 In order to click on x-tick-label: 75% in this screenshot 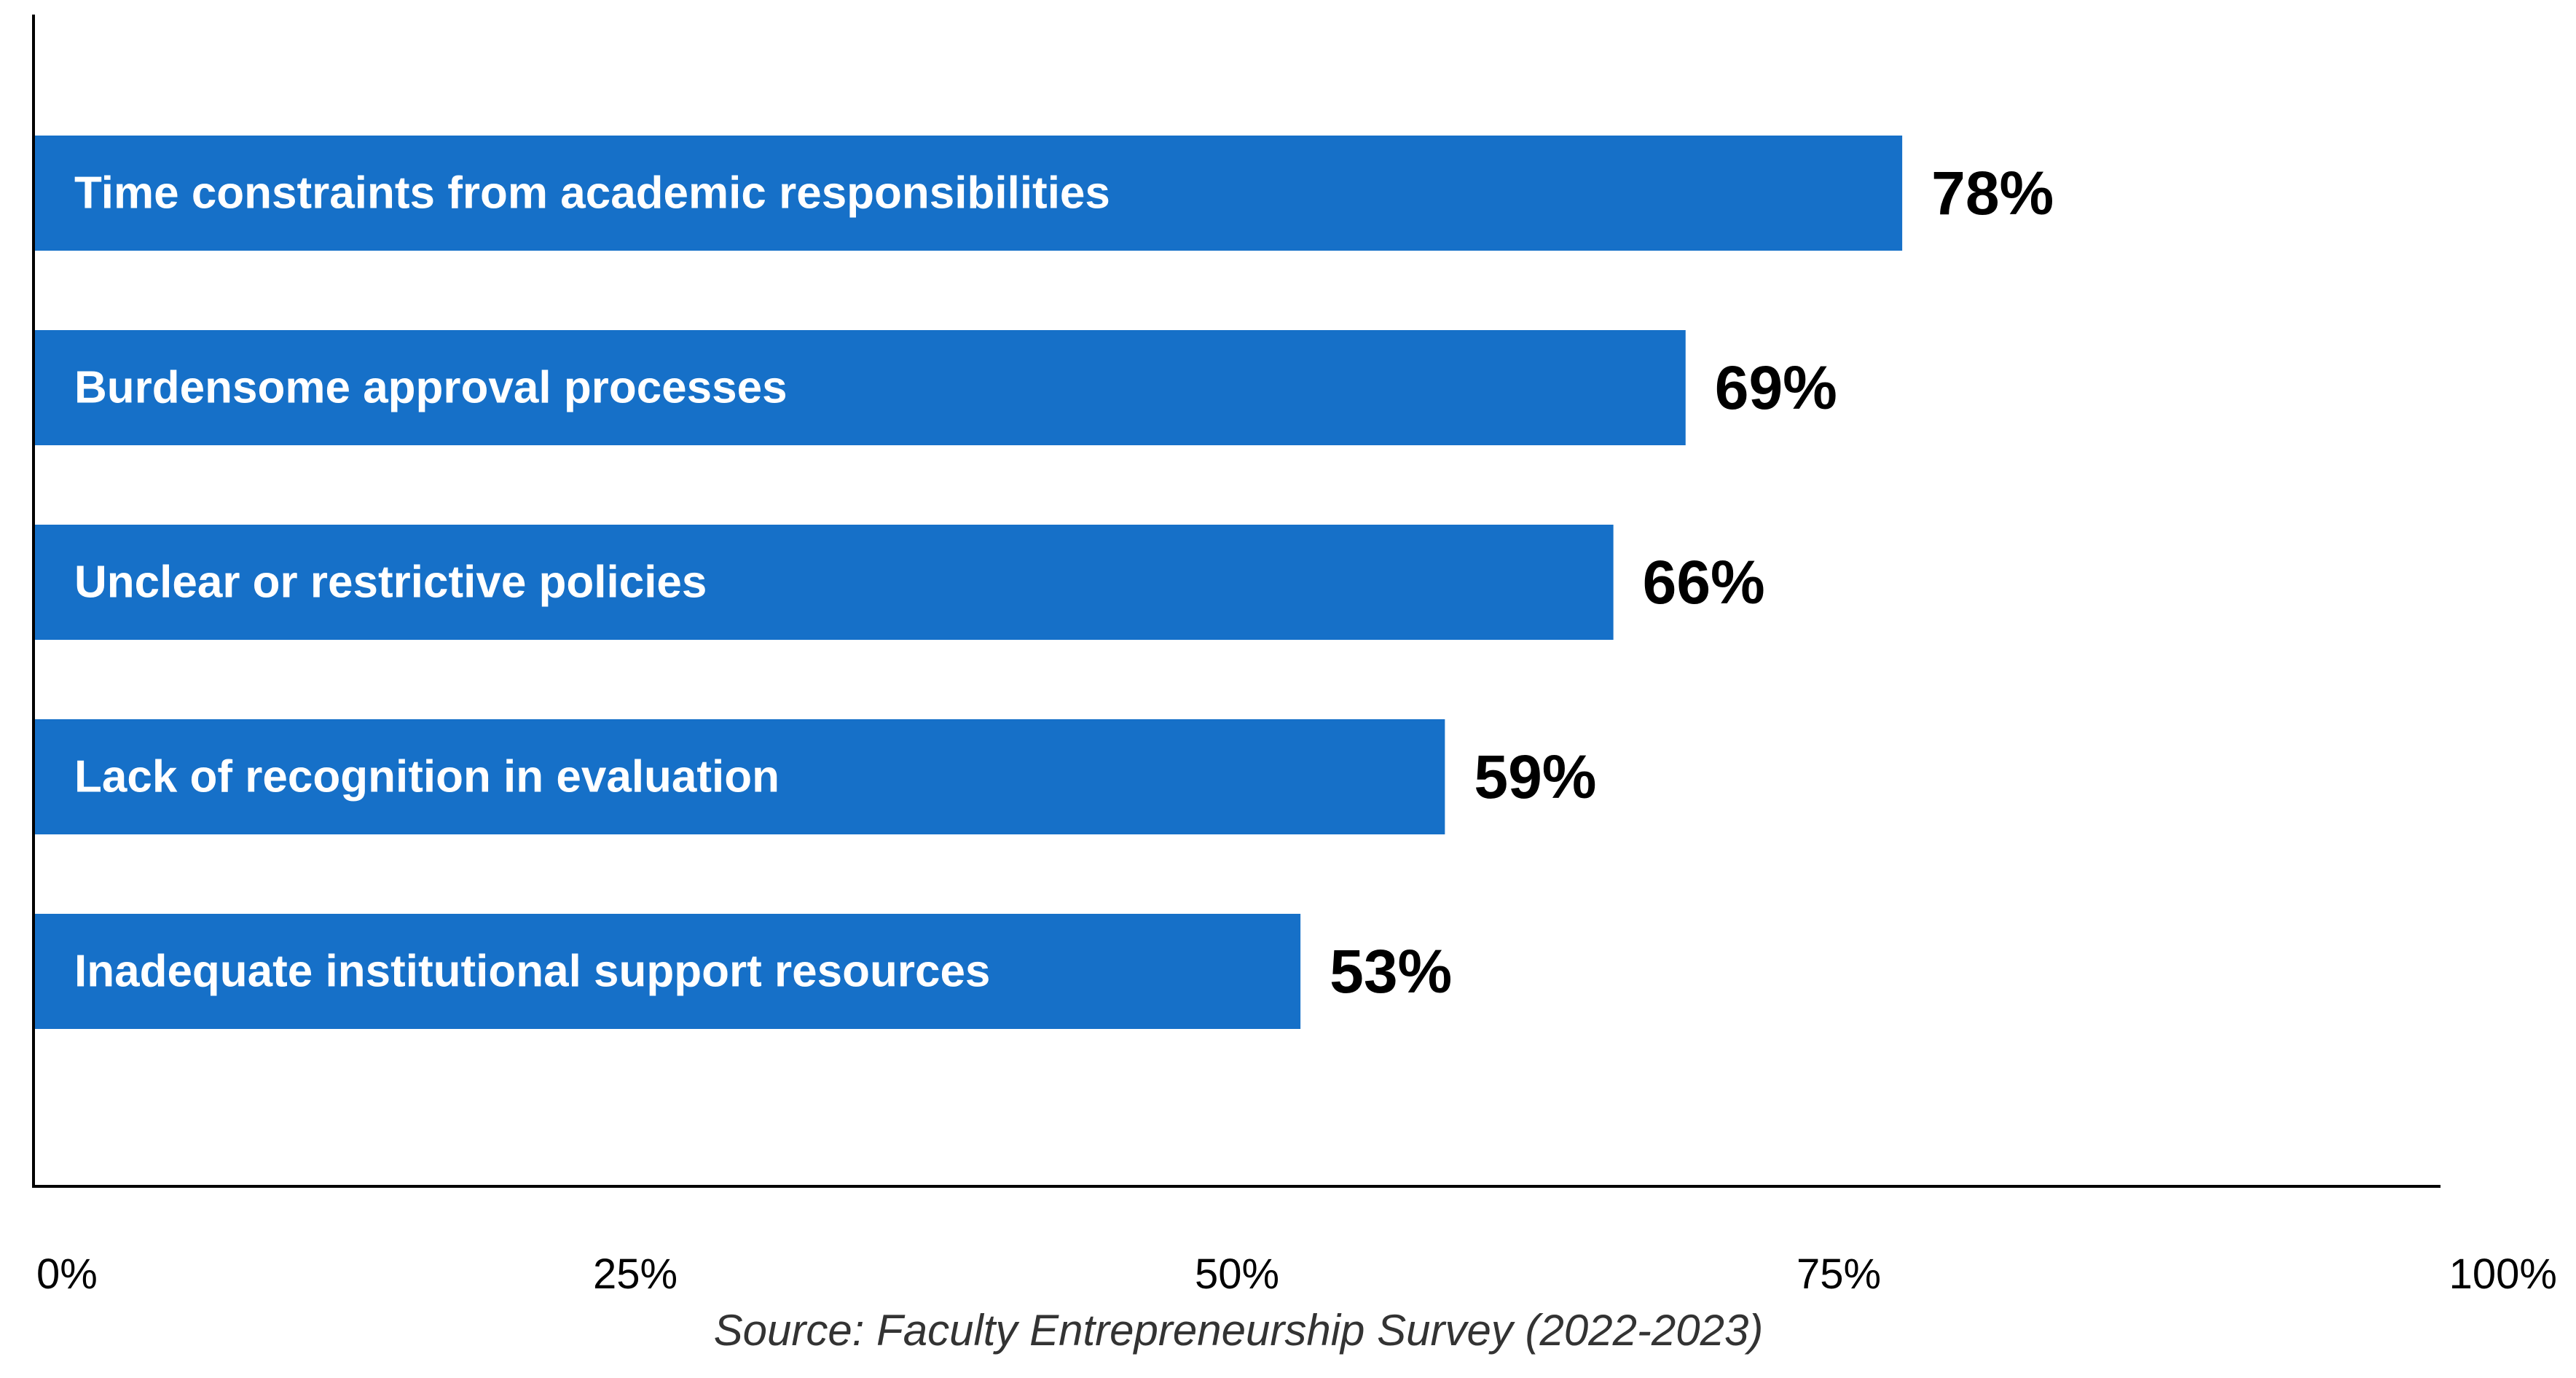, I will do `click(1838, 1274)`.